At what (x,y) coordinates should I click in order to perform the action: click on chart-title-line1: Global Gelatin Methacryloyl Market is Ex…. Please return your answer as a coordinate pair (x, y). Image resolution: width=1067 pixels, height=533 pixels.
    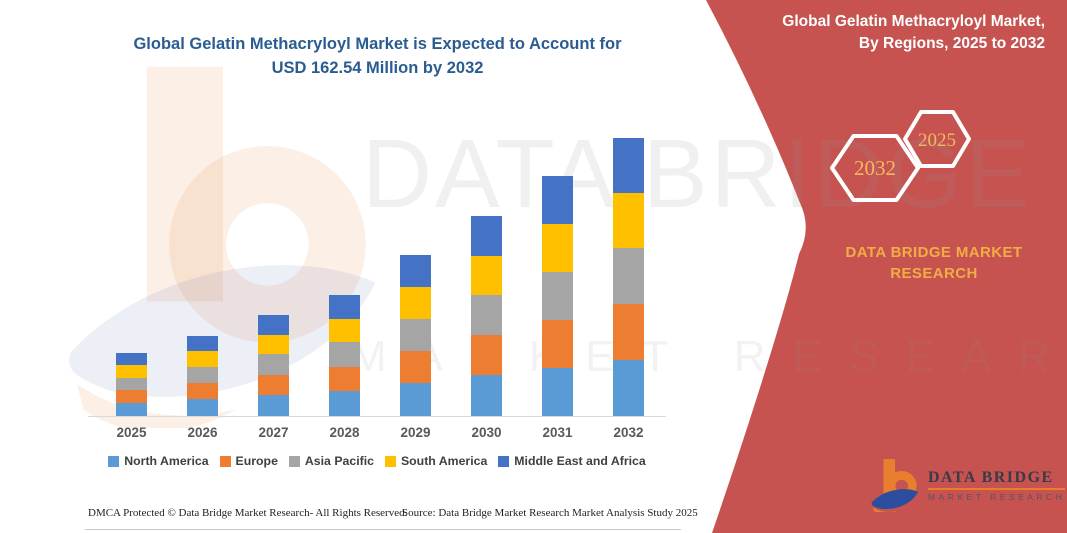
    Looking at the image, I should click on (377, 44).